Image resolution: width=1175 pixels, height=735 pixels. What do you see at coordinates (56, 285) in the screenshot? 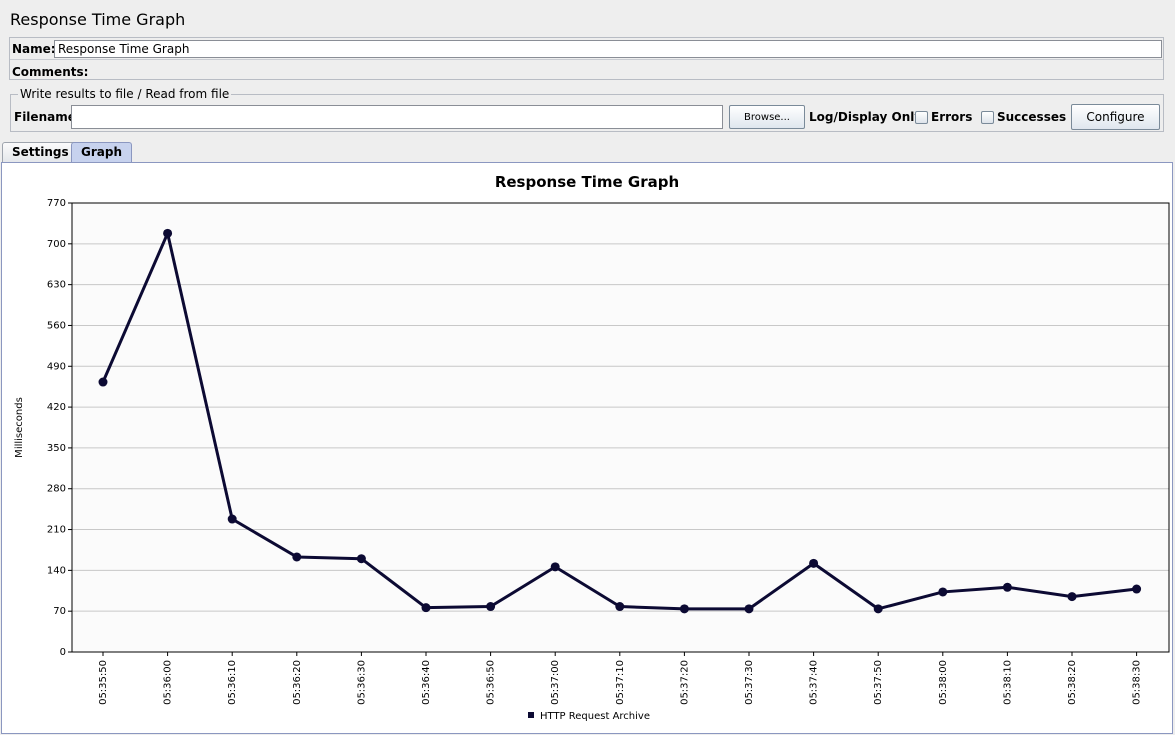
I see `y-tick-label: 630` at bounding box center [56, 285].